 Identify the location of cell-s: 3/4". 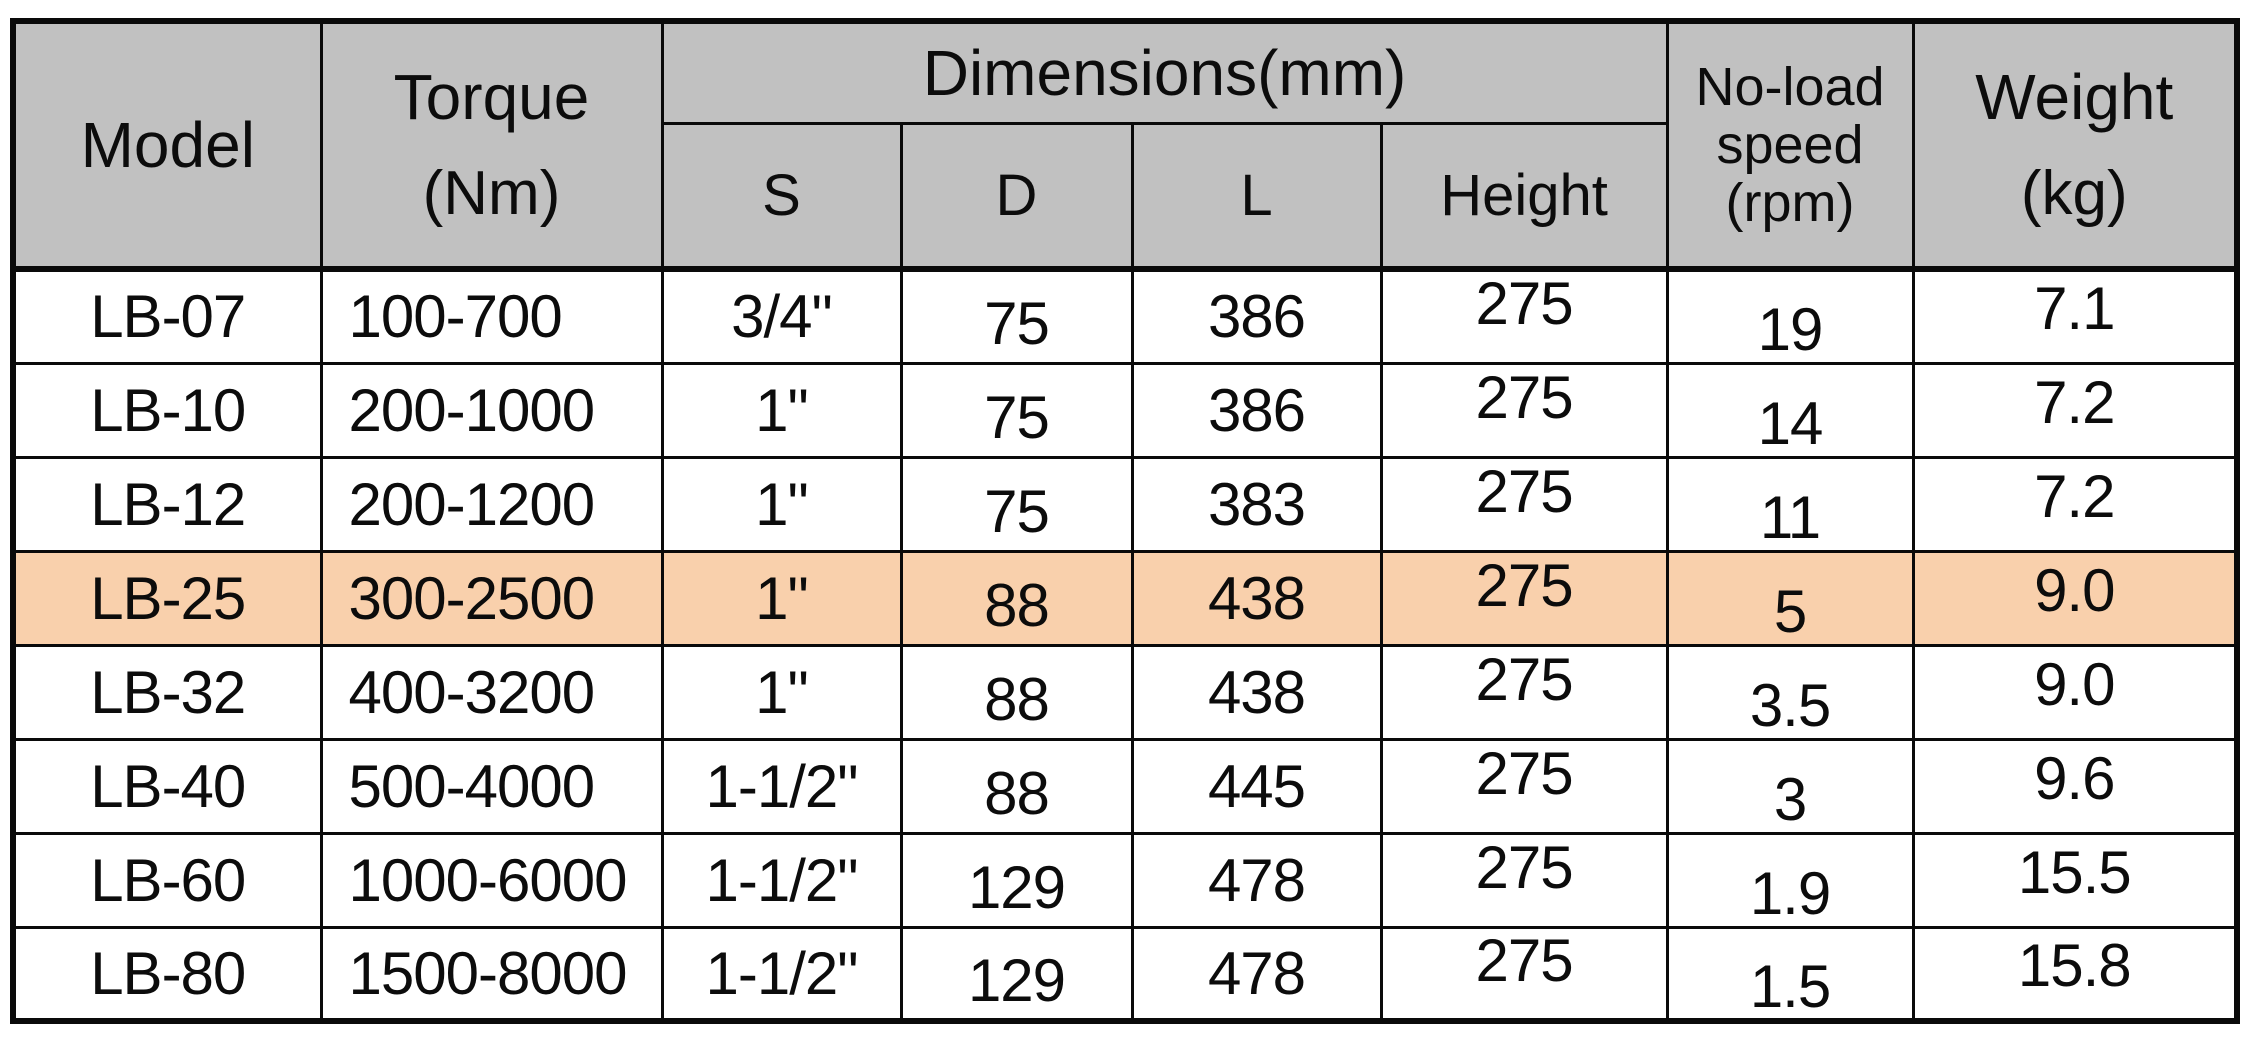
(781, 316).